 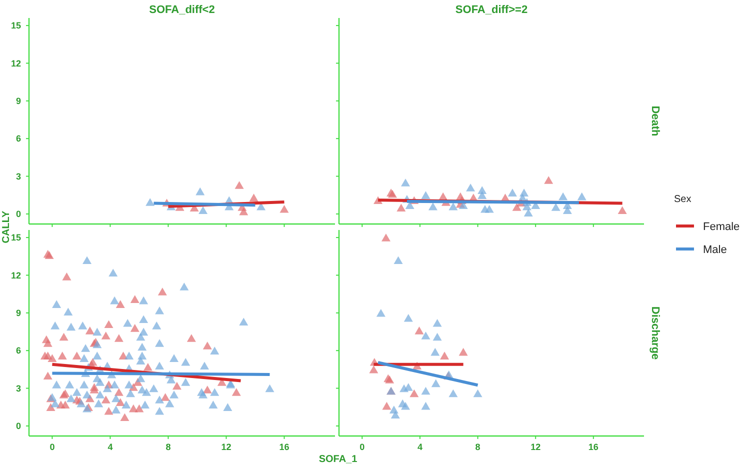 What do you see at coordinates (683, 199) in the screenshot?
I see `legend-title: Sex` at bounding box center [683, 199].